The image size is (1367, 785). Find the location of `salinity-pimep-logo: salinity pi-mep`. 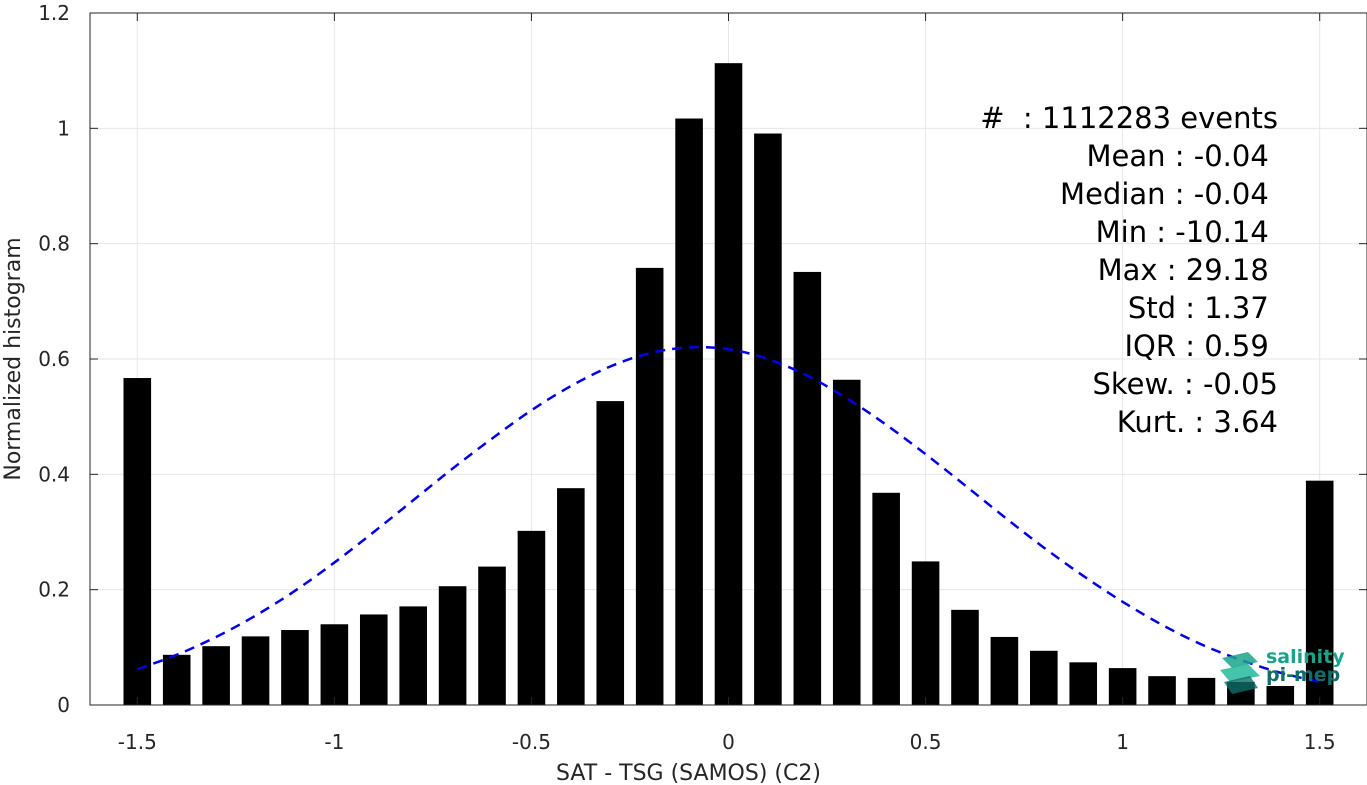

salinity-pimep-logo: salinity pi-mep is located at coordinates (1283, 671).